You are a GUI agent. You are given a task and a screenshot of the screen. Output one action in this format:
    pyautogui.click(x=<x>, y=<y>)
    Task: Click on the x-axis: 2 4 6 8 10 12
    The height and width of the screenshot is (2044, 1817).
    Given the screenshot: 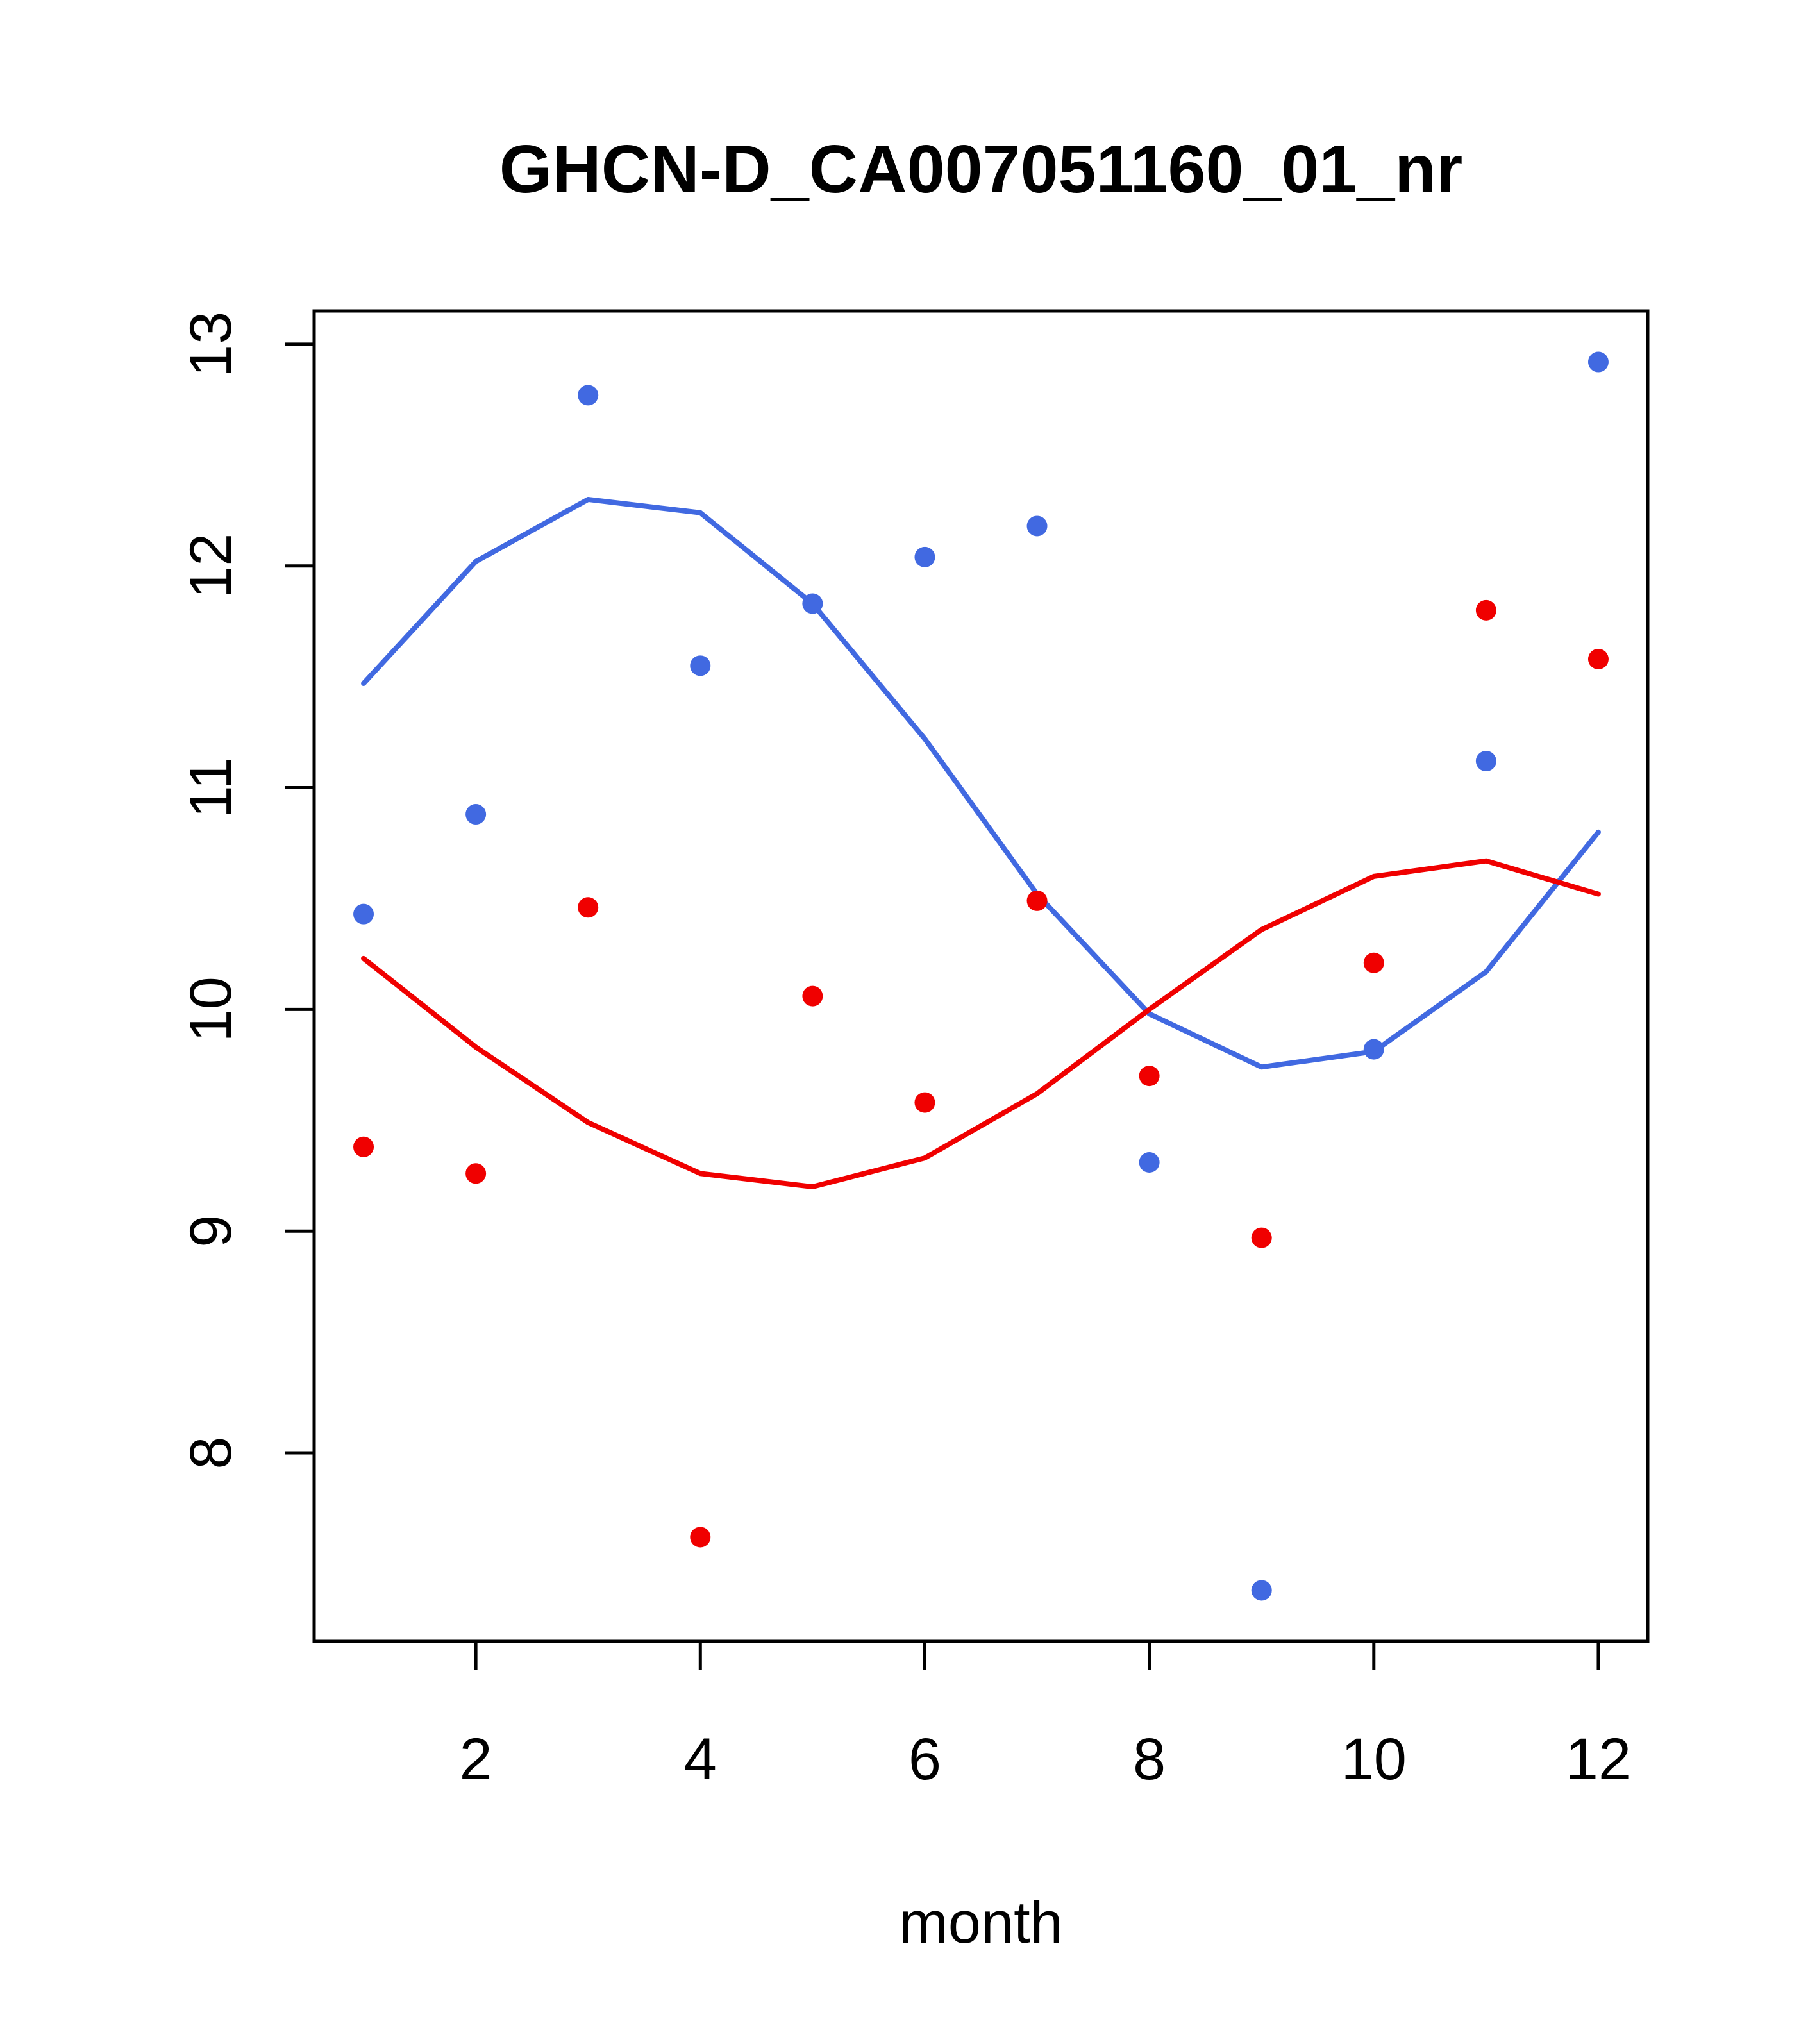 What is the action you would take?
    pyautogui.click(x=1045, y=1717)
    